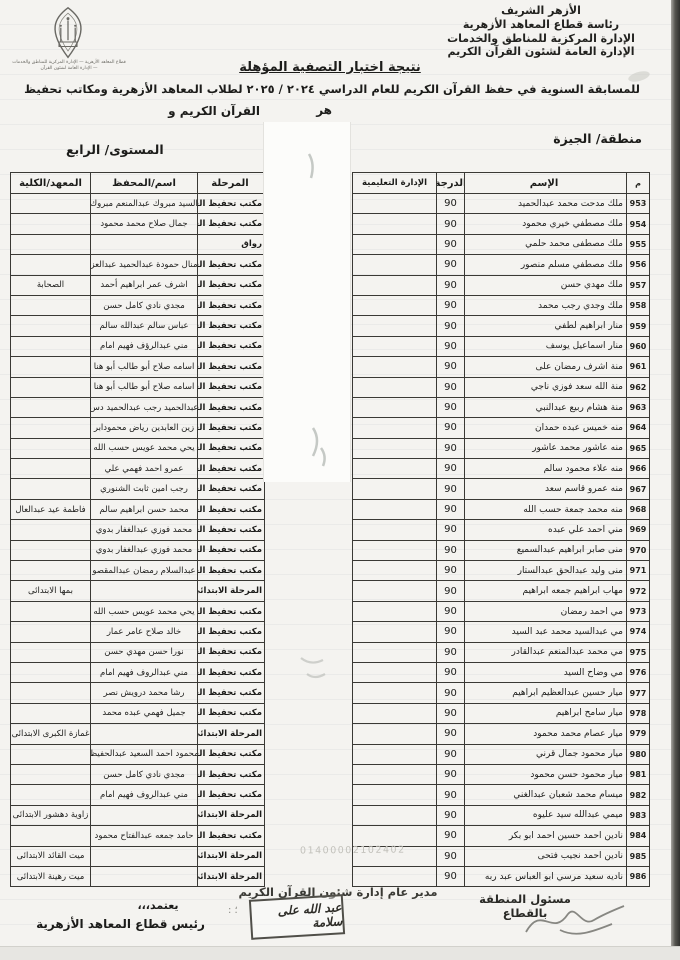 The width and height of the screenshot is (680, 960). I want to click on table-row: مكتب تحفيظ القر محمد فوزي عبدالغفار بدوي, so click(137, 530).